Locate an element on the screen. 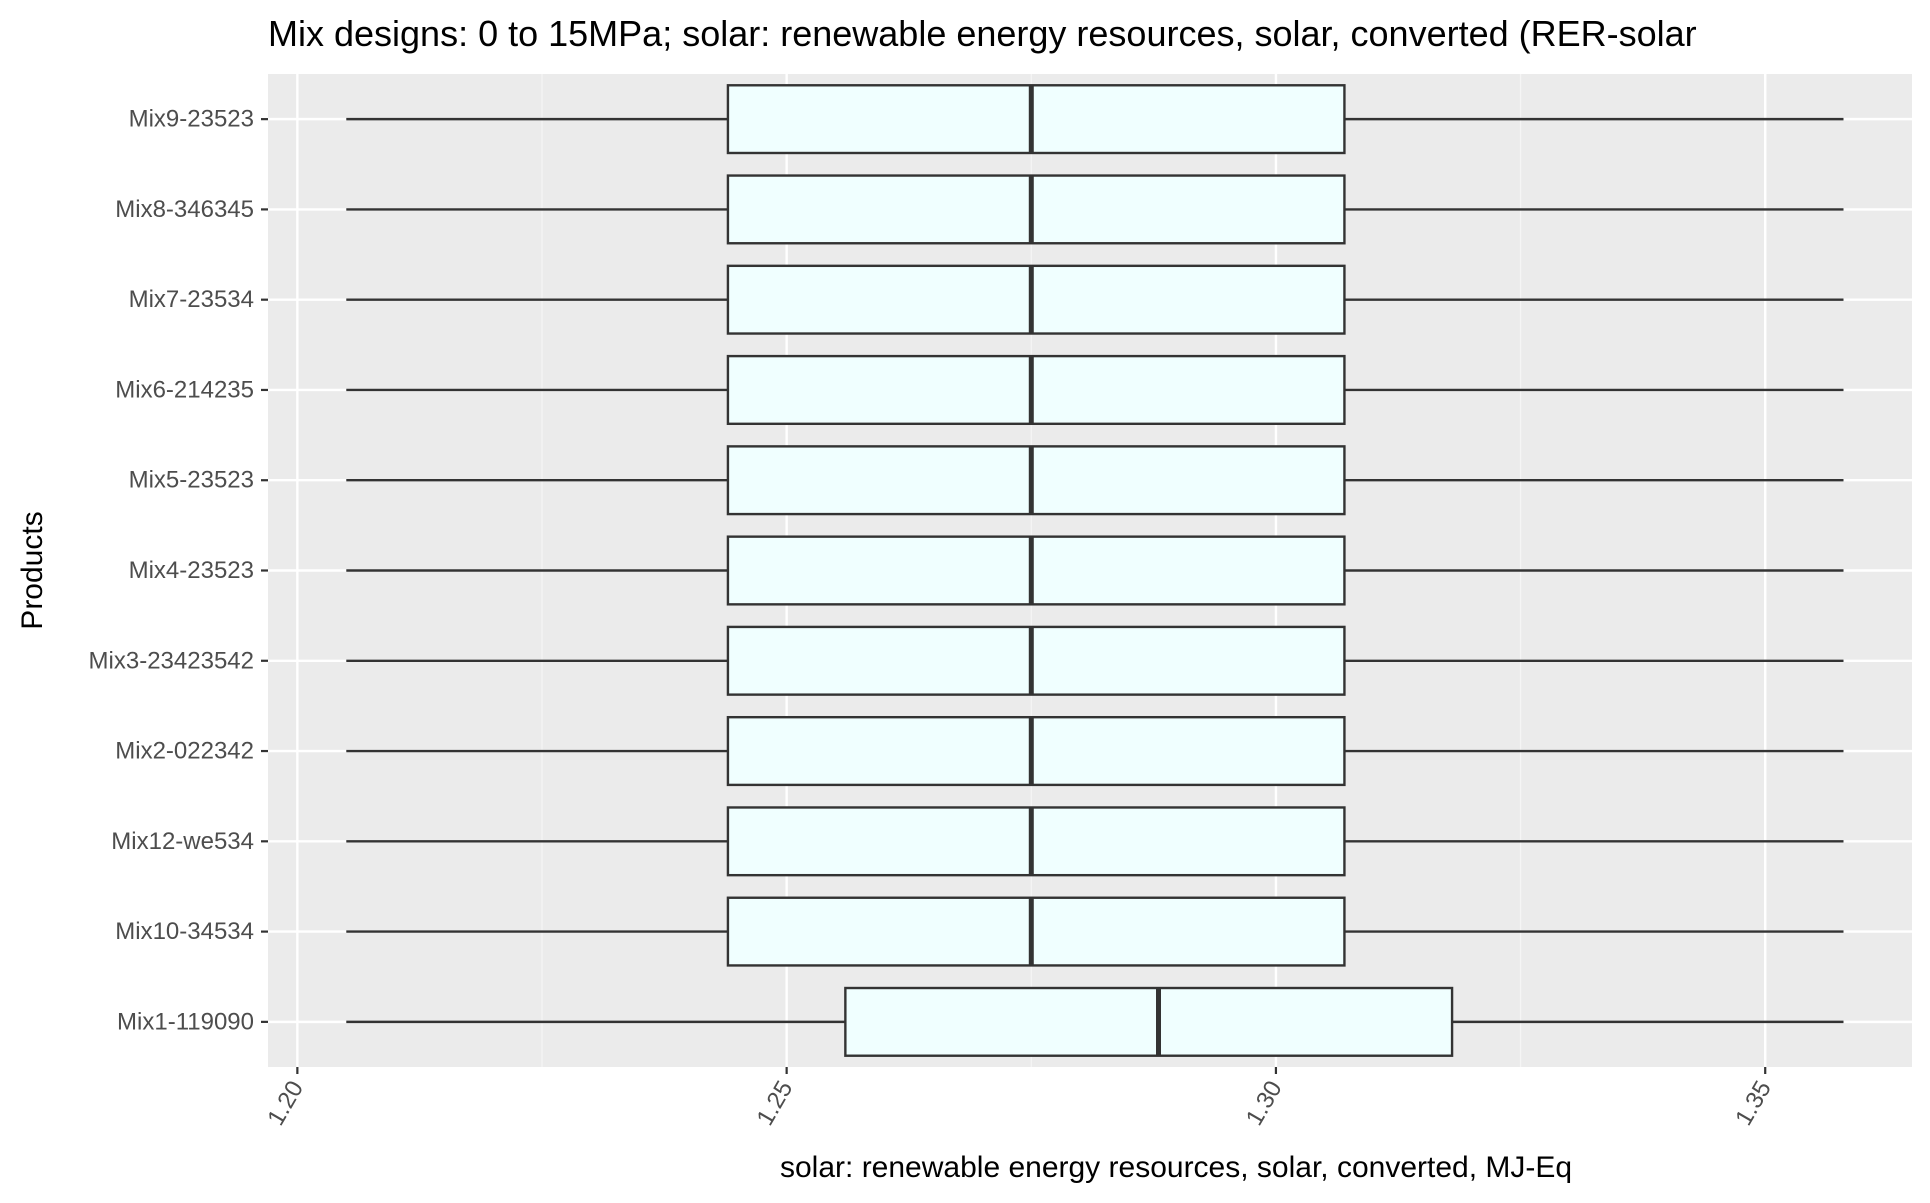 This screenshot has height=1203, width=1930. y-tick-label: Mix4-23523 is located at coordinates (191, 570).